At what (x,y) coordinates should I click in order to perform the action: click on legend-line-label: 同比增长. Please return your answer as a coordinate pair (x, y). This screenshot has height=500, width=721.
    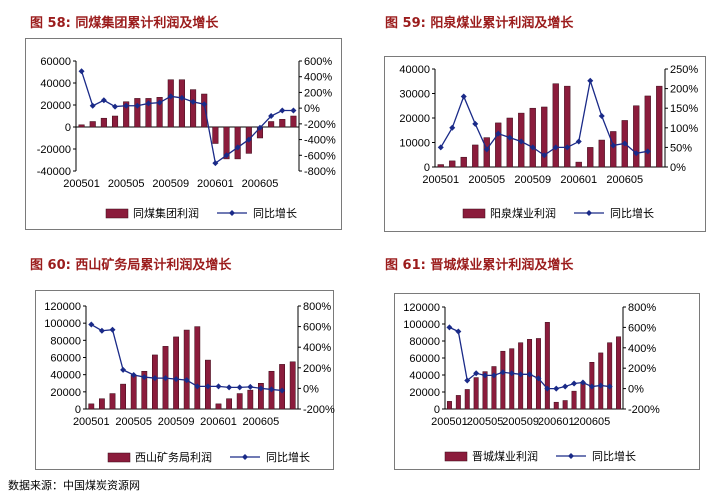
    Looking at the image, I should click on (632, 213).